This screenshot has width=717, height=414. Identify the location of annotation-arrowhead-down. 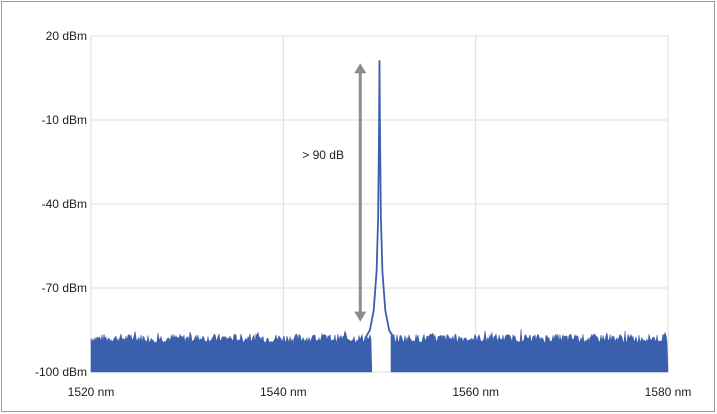
(360, 316).